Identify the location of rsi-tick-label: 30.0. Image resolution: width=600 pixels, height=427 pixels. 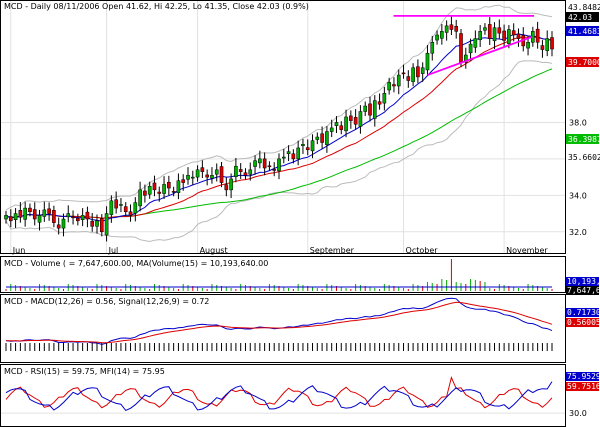
(578, 413).